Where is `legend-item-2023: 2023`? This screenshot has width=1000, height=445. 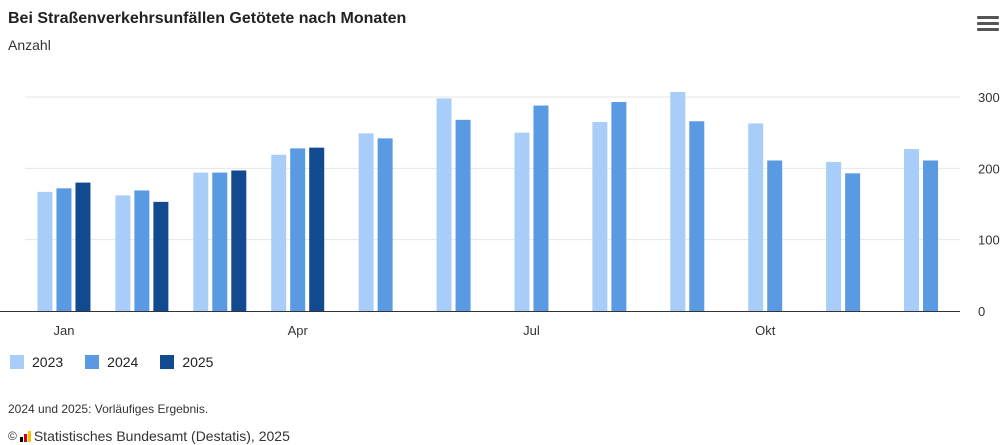
legend-item-2023: 2023 is located at coordinates (36, 362).